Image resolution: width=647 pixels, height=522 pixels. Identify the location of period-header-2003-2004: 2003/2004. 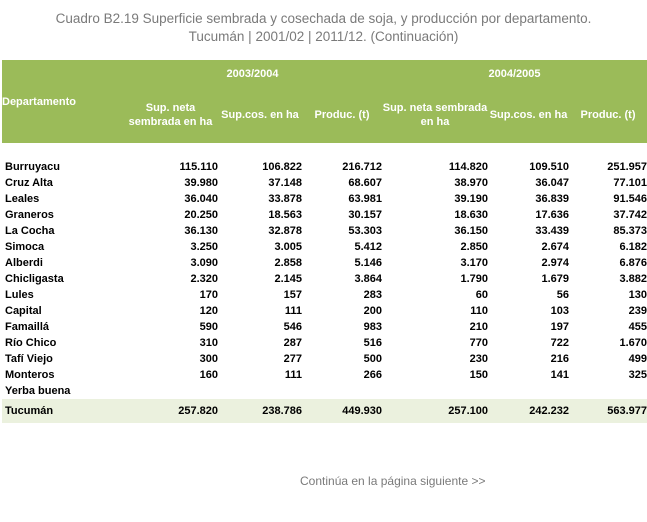
(252, 73).